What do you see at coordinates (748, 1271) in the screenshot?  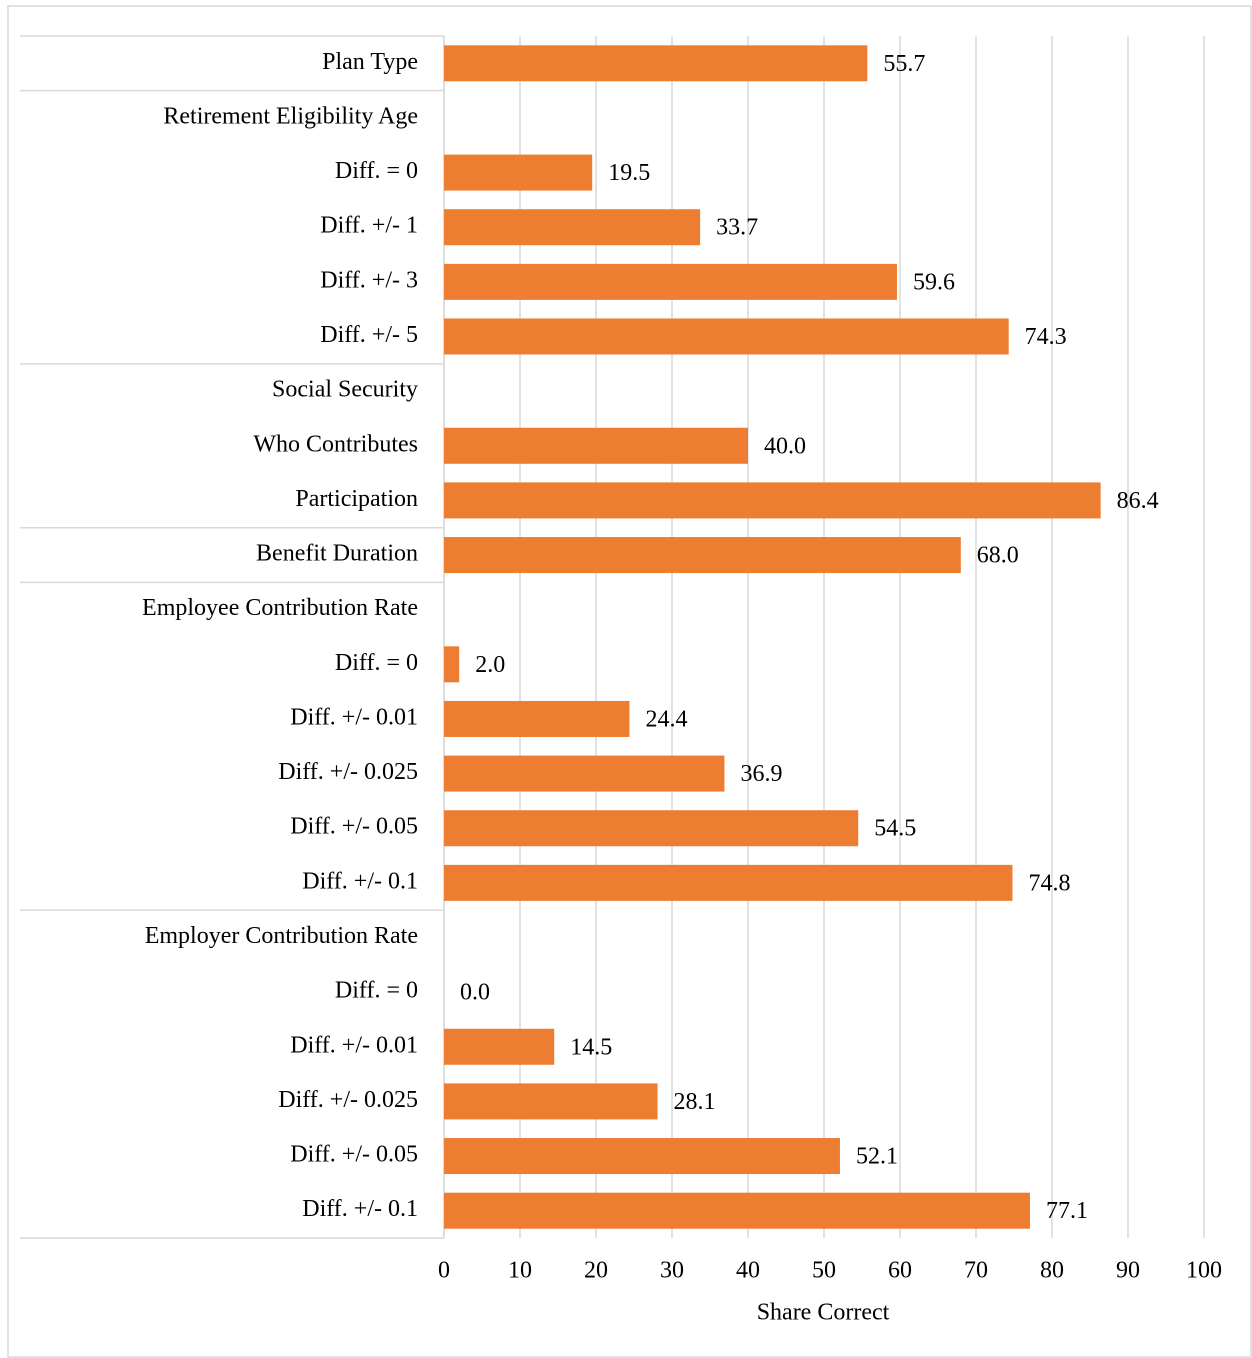 I see `x-tick-label: 40` at bounding box center [748, 1271].